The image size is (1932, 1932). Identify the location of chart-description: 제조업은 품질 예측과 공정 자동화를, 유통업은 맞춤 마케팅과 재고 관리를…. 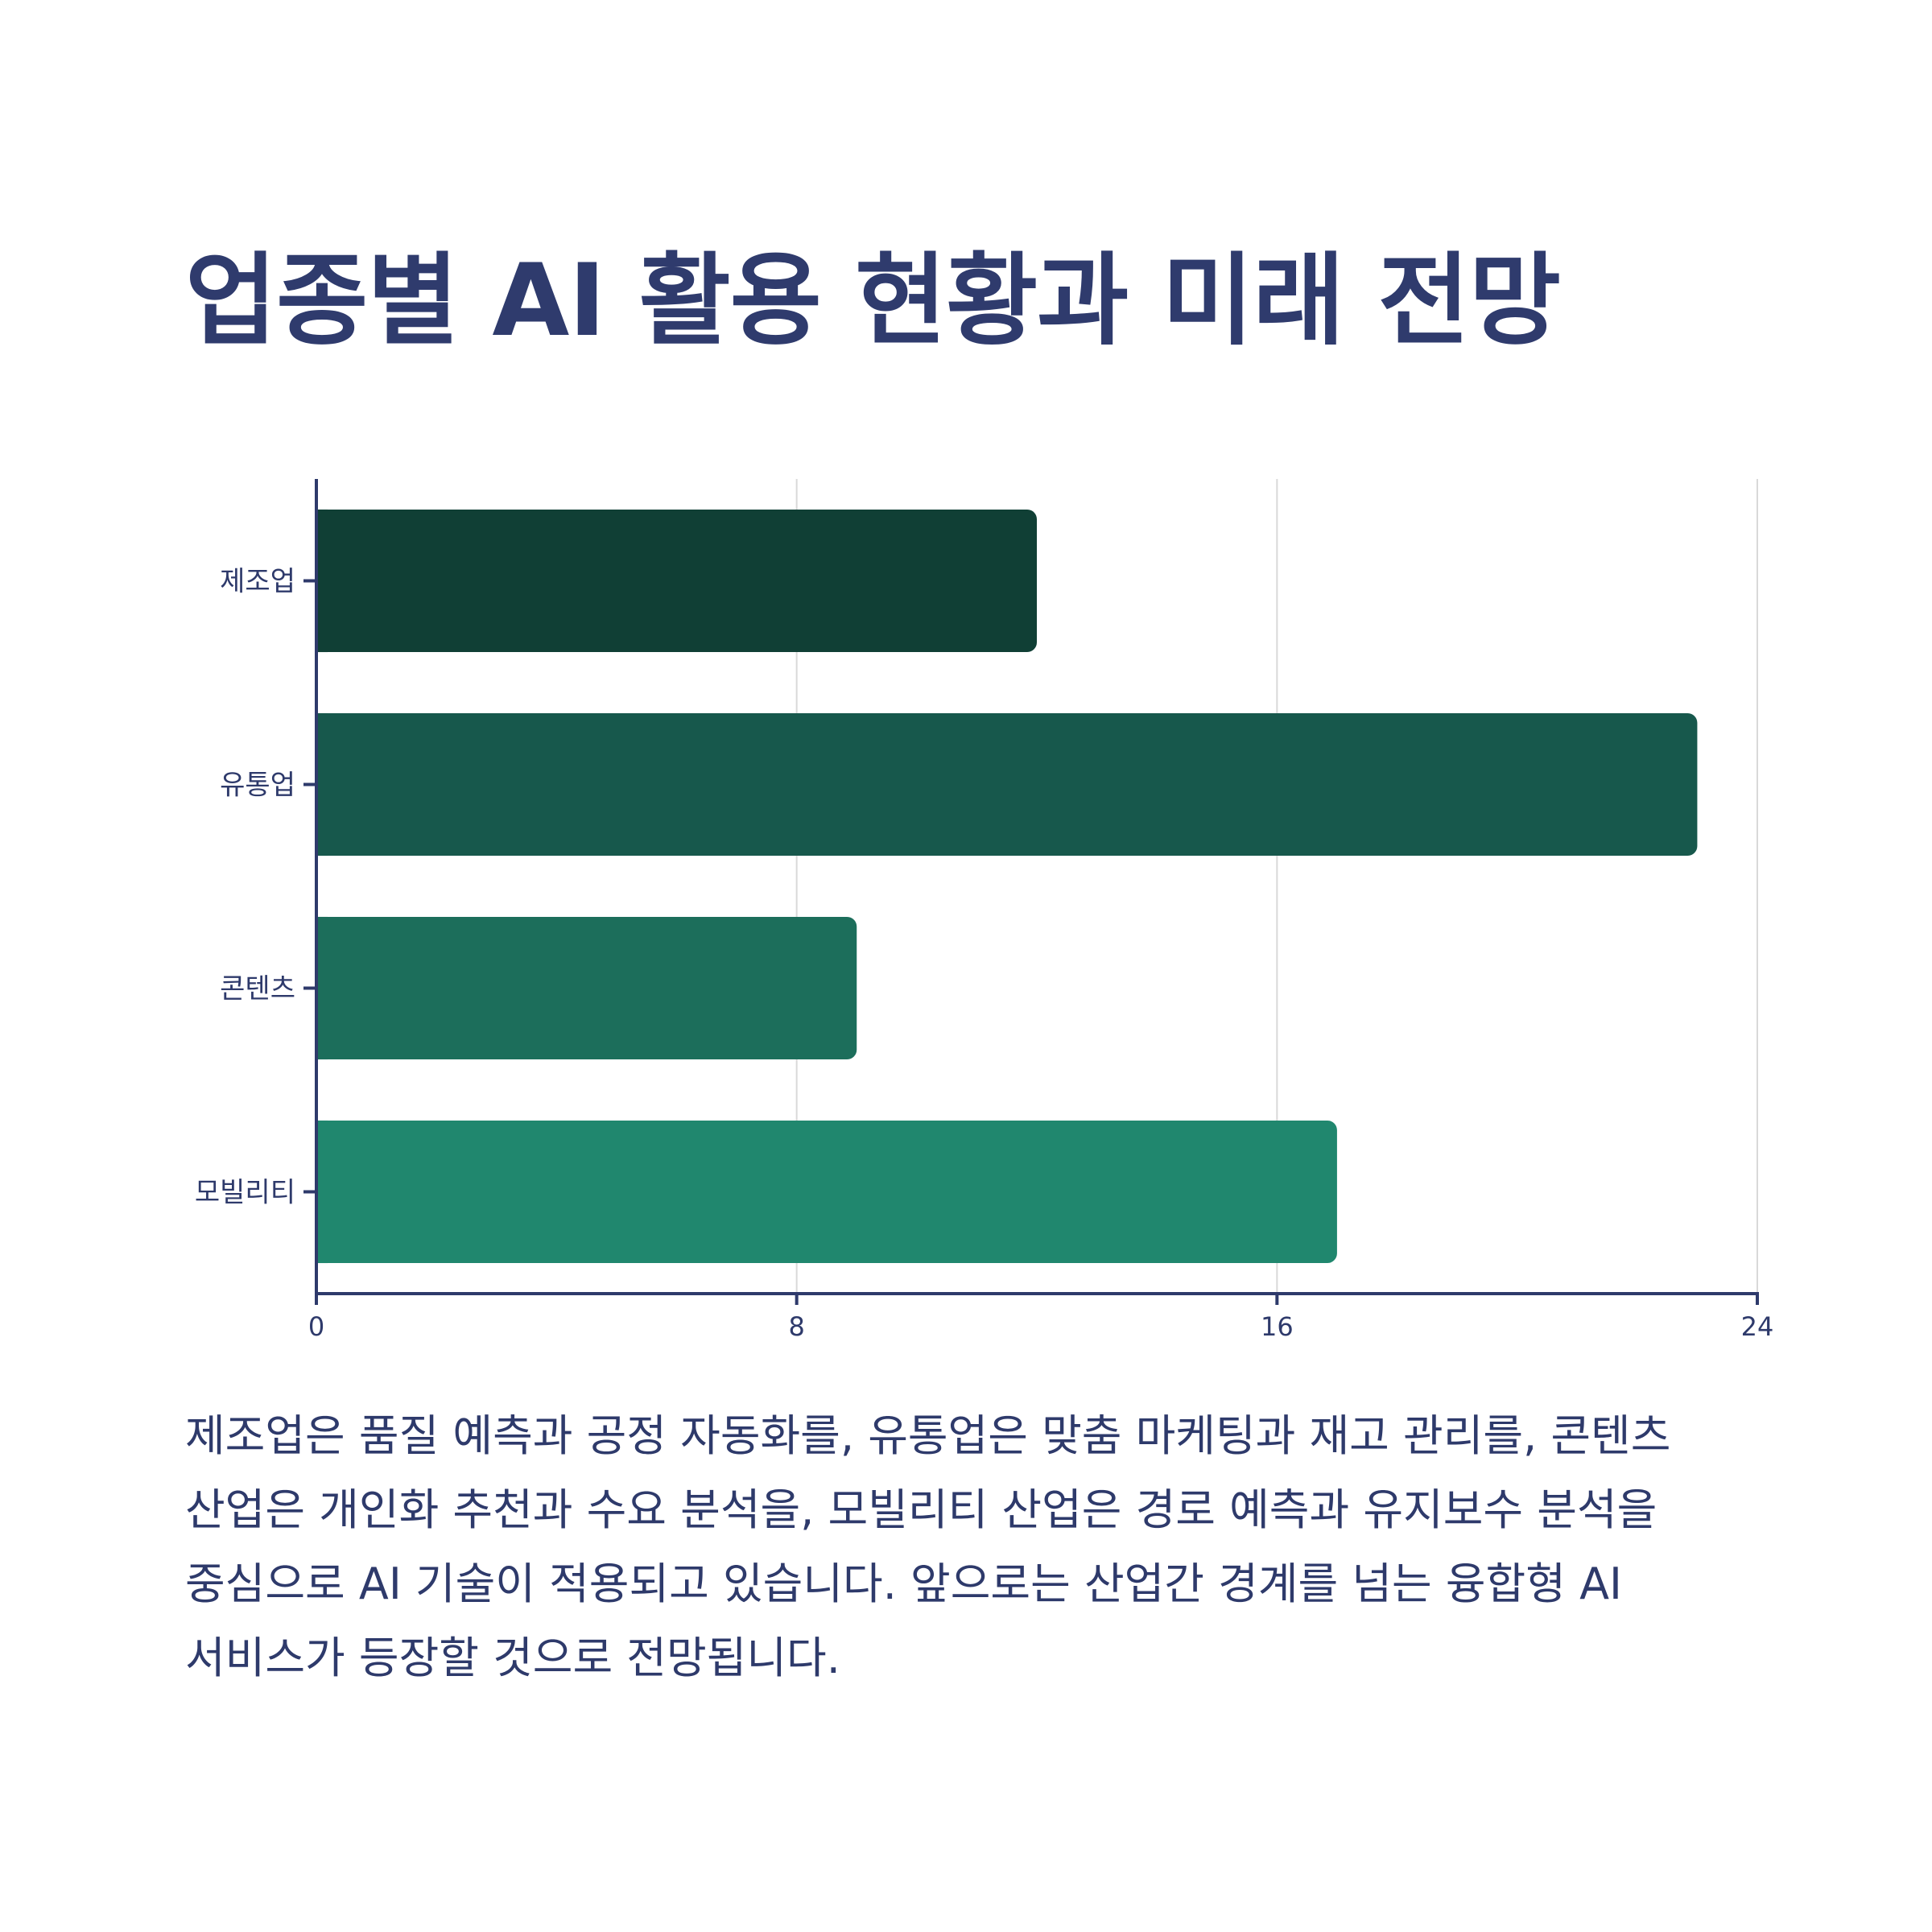
(928, 1546).